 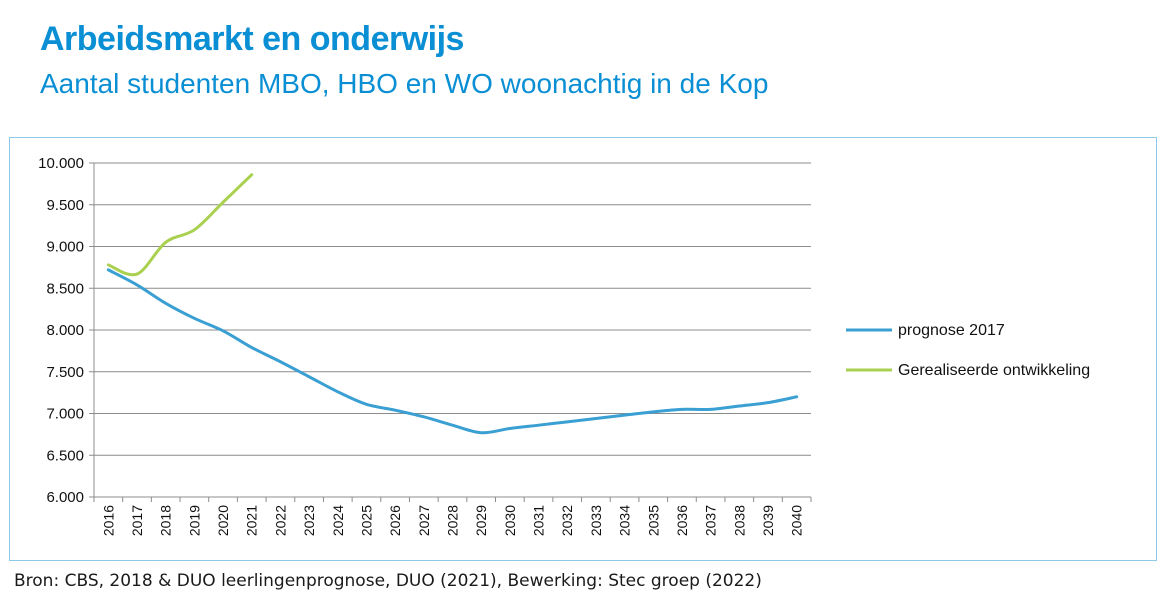 What do you see at coordinates (61, 163) in the screenshot?
I see `y-tick-label: 10.000` at bounding box center [61, 163].